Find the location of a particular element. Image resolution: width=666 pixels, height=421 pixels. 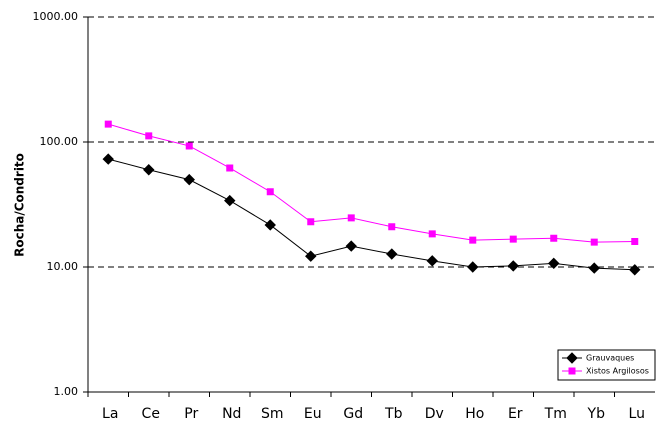

x-tick-label: Ho is located at coordinates (474, 413).